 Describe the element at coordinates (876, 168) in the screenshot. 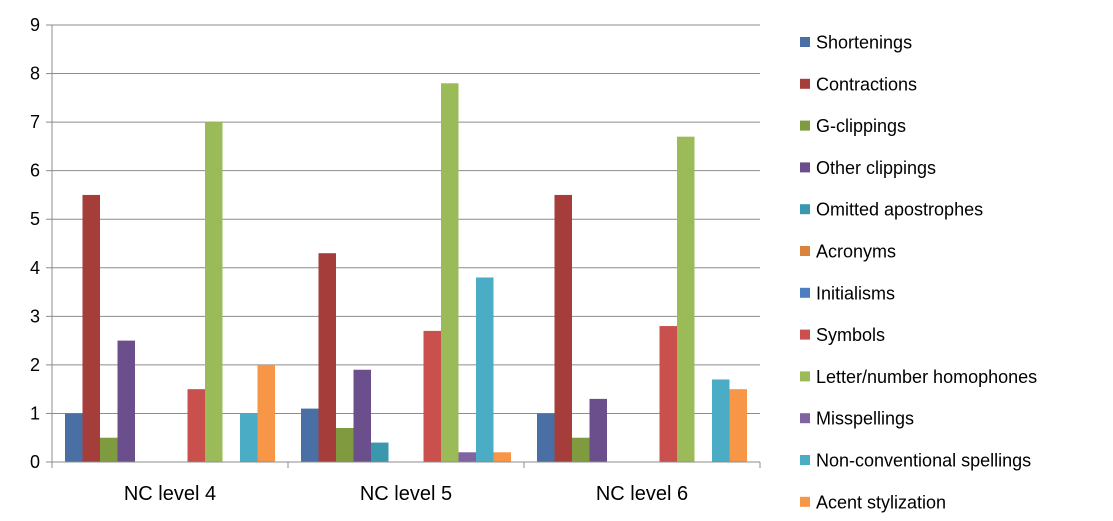

I see `legend-label: Other clippings` at that location.